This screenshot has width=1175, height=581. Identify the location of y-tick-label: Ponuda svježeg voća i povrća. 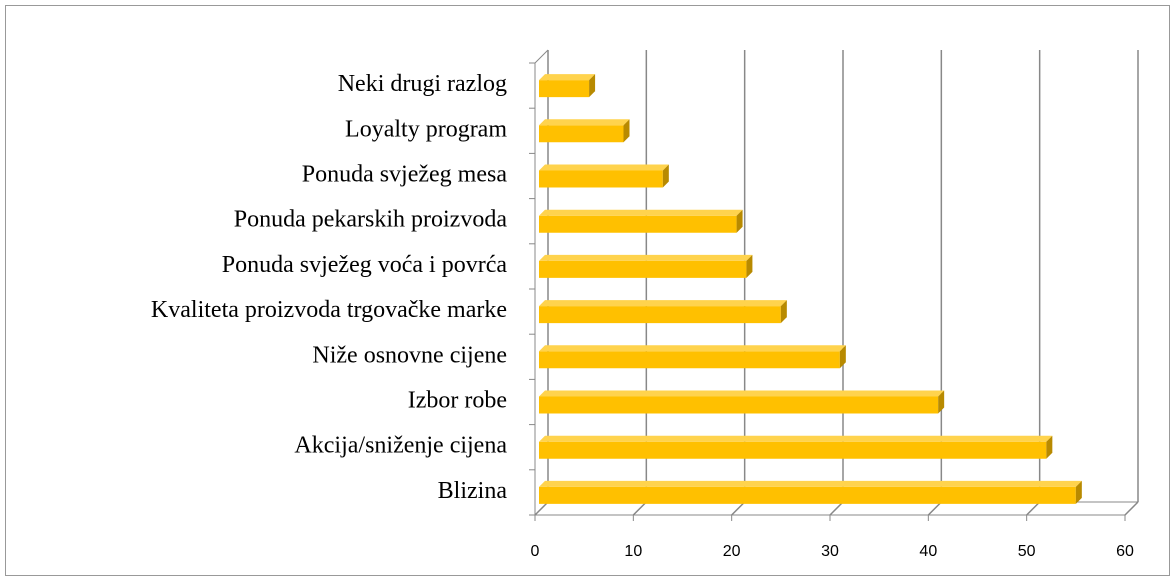
(365, 265).